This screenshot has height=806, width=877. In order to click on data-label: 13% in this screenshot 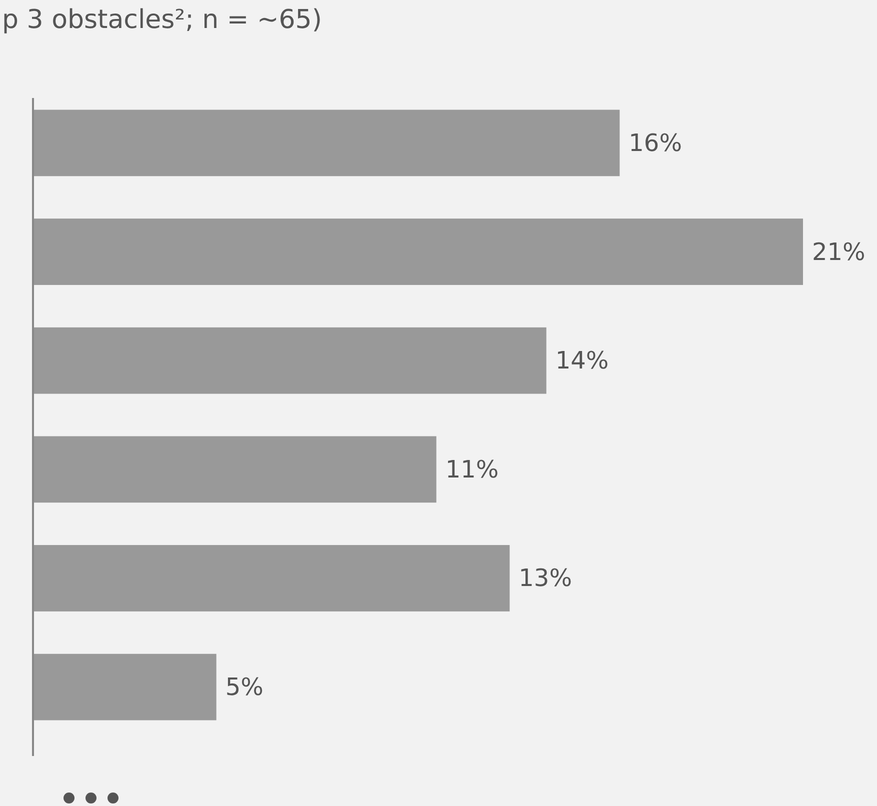, I will do `click(545, 578)`.